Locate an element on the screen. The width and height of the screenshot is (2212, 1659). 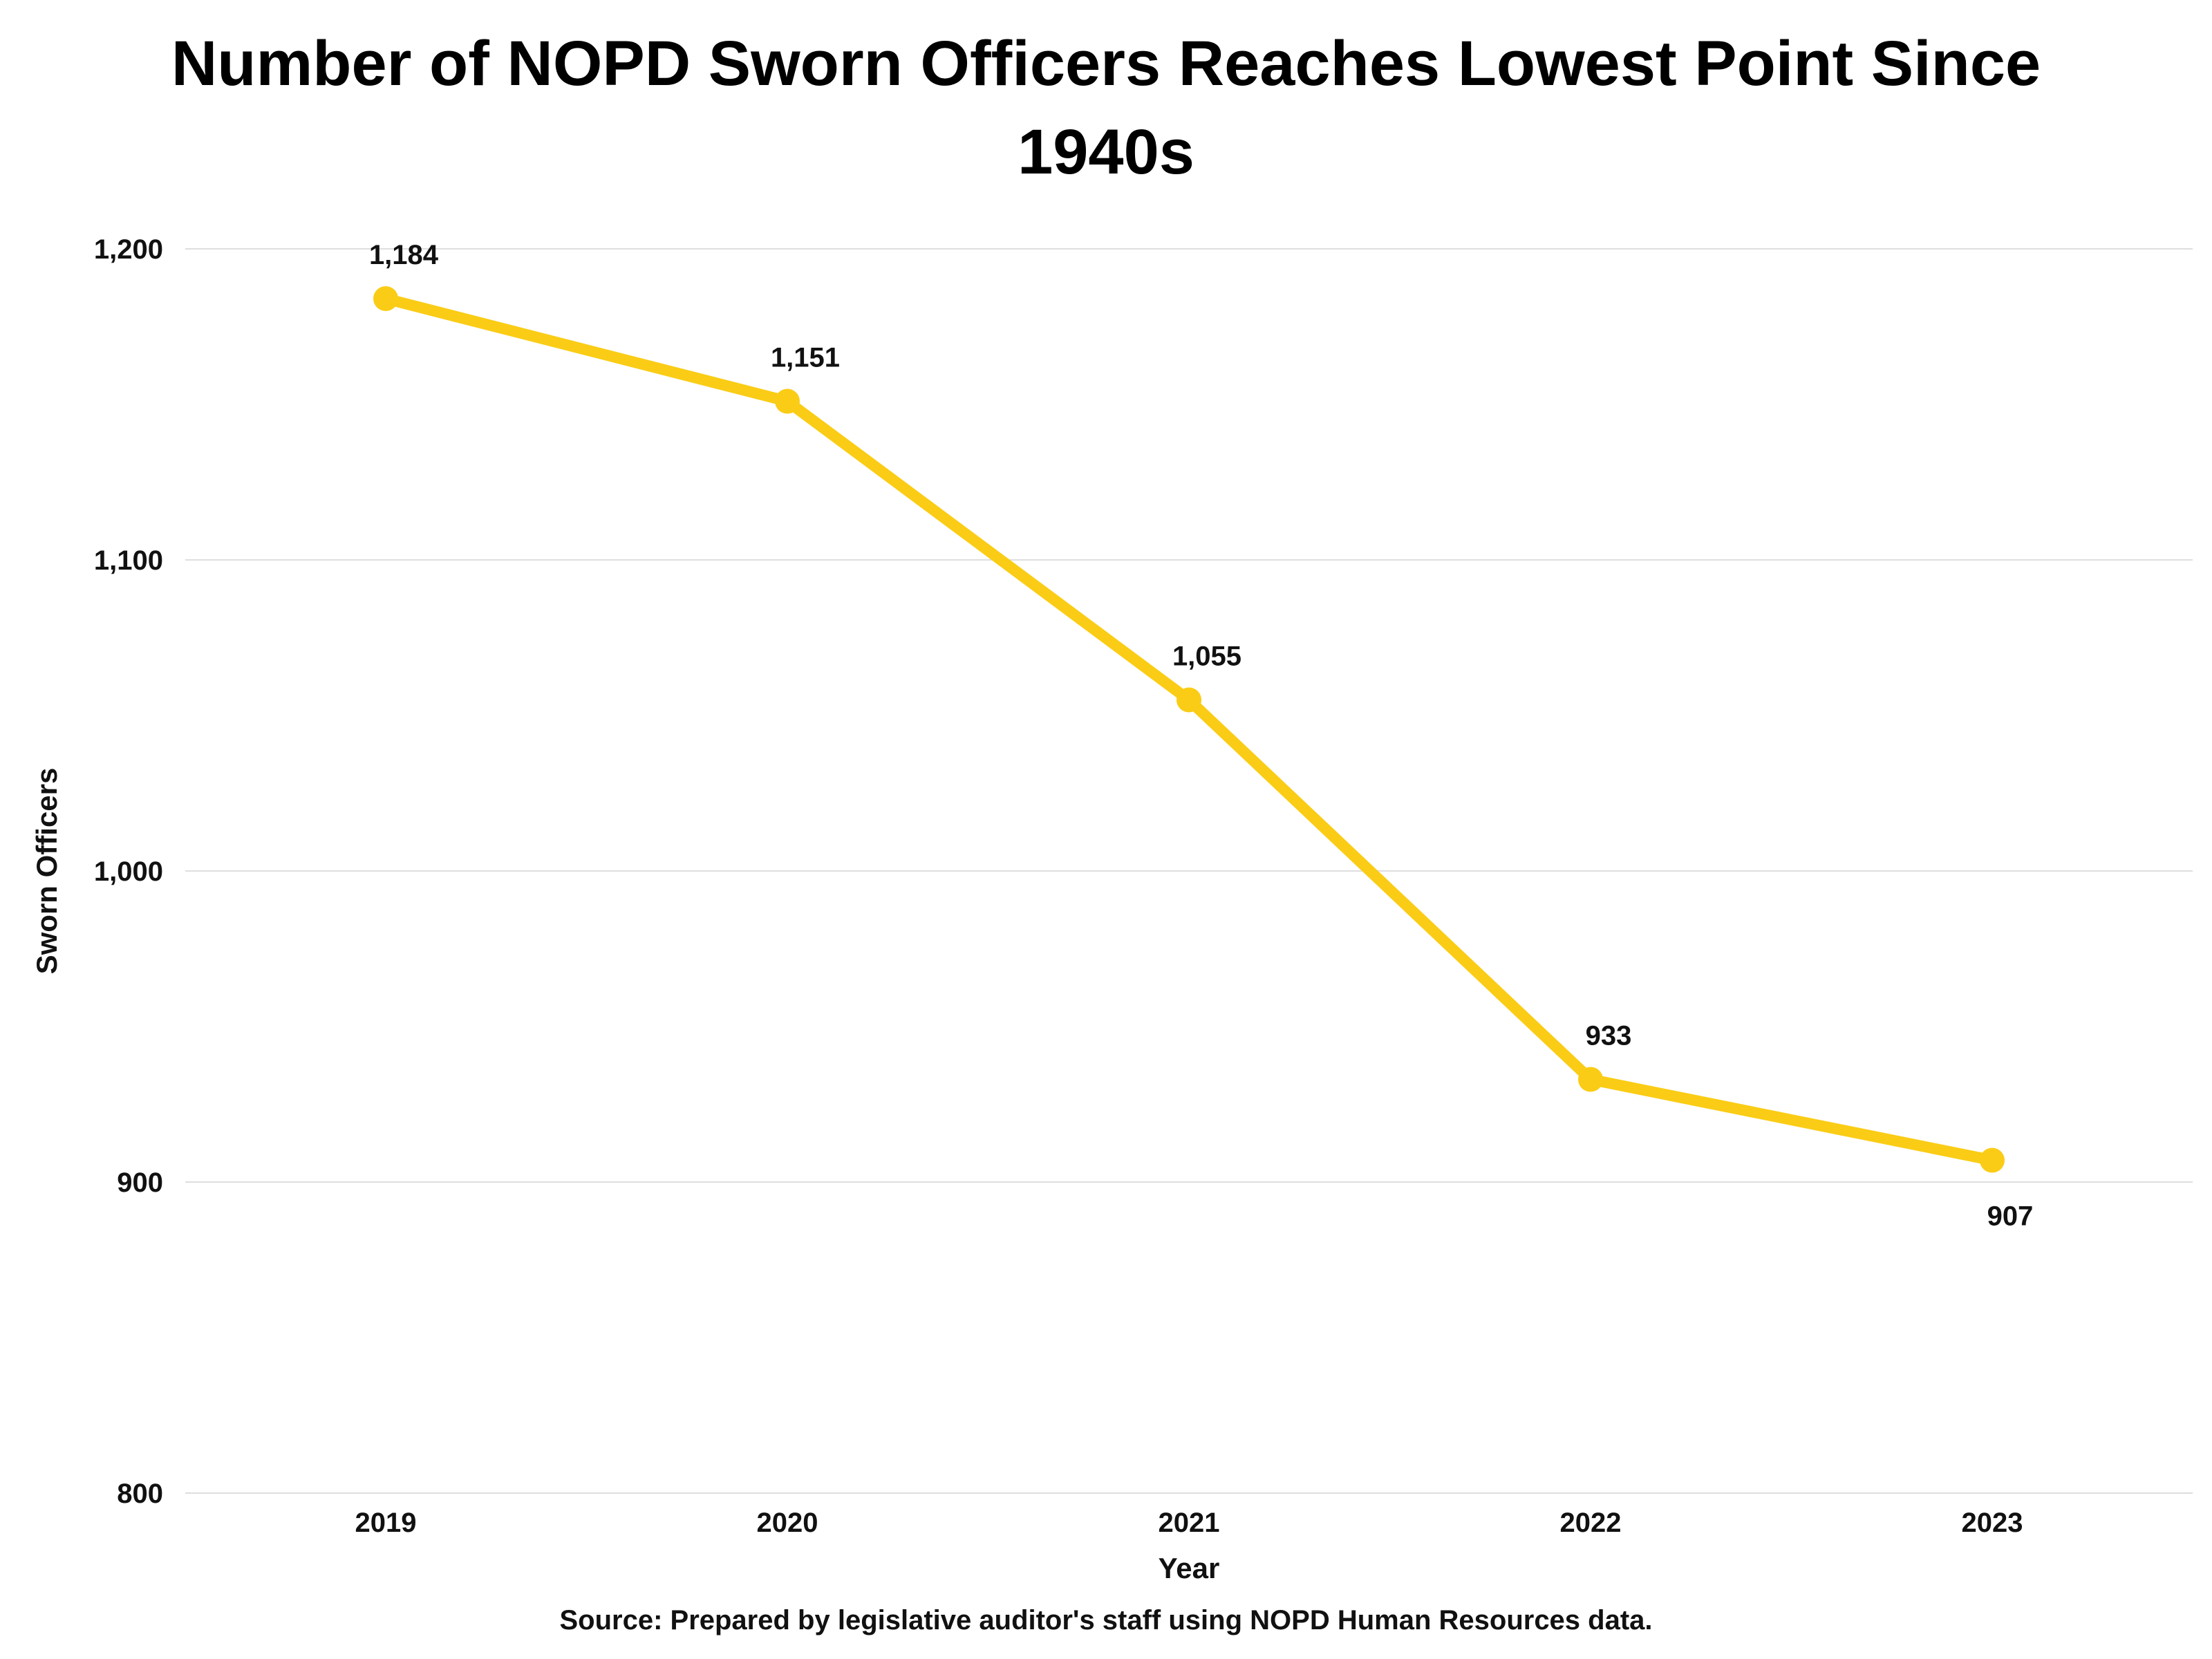
data-label: 933 is located at coordinates (1609, 1036).